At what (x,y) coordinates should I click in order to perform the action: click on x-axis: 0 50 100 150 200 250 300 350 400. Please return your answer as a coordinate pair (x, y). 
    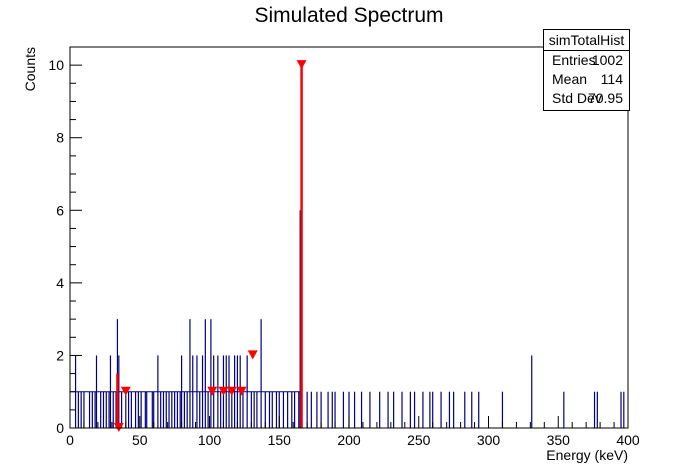
    Looking at the image, I should click on (353, 432).